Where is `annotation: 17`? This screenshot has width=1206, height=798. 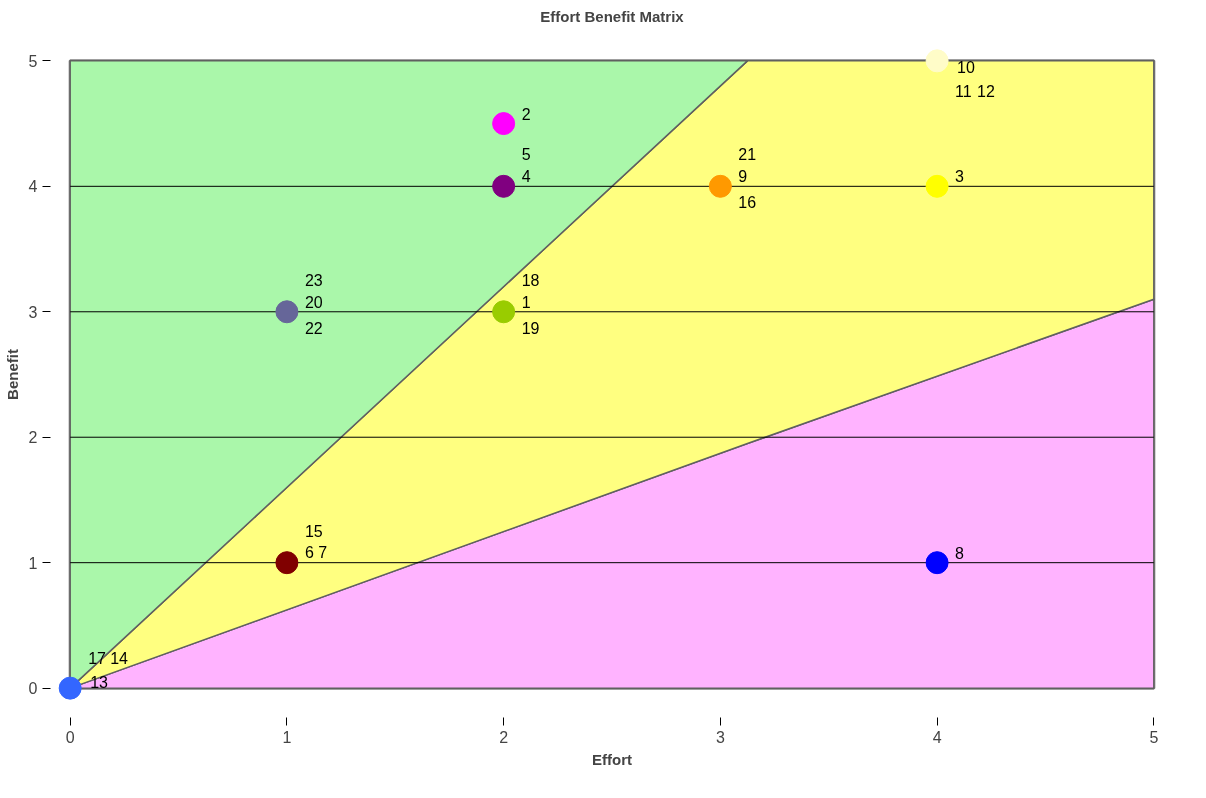 annotation: 17 is located at coordinates (97, 659).